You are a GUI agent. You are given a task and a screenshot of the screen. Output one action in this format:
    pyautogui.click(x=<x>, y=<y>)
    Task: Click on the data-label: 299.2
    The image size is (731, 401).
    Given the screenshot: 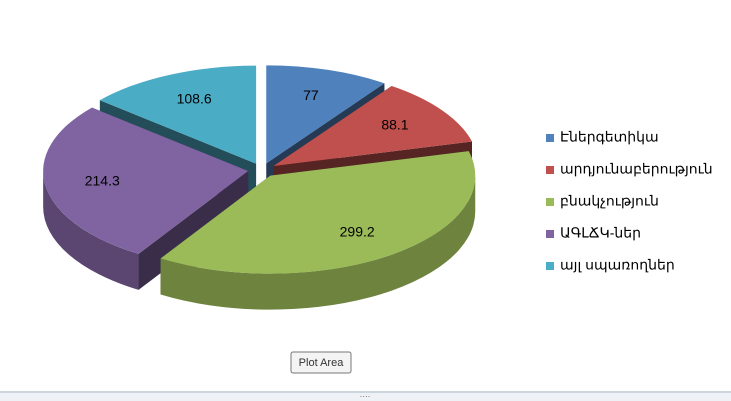 What is the action you would take?
    pyautogui.click(x=357, y=231)
    